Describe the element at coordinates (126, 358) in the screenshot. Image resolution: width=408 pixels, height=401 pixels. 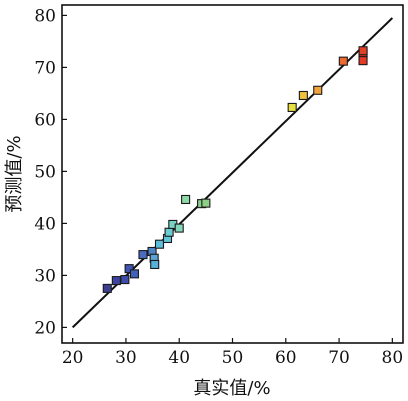
I see `x-tick-label: 30` at that location.